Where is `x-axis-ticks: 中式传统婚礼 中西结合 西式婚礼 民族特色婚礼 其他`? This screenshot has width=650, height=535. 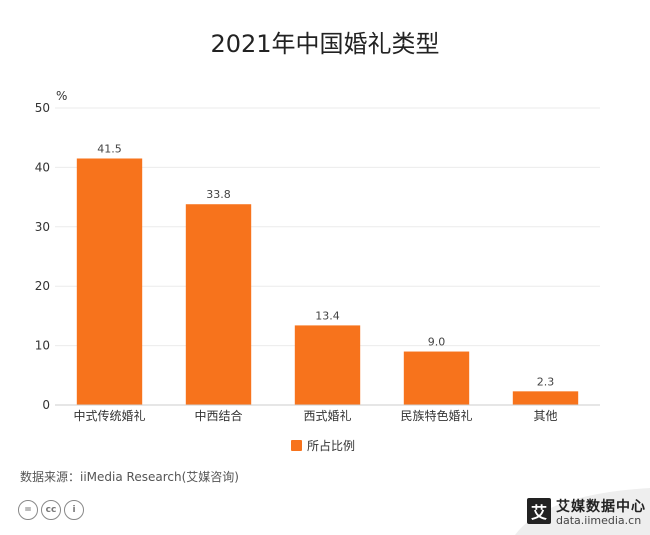 x-axis-ticks: 中式传统婚礼 中西结合 西式婚礼 民族特色婚礼 其他 is located at coordinates (315, 415).